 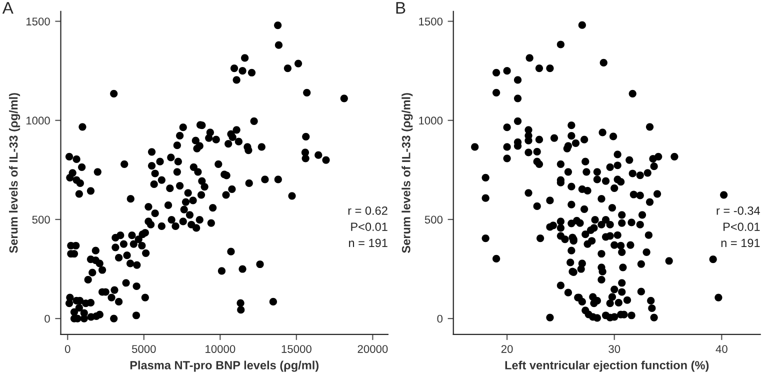 I want to click on x-tick-label: 20000, so click(x=373, y=349).